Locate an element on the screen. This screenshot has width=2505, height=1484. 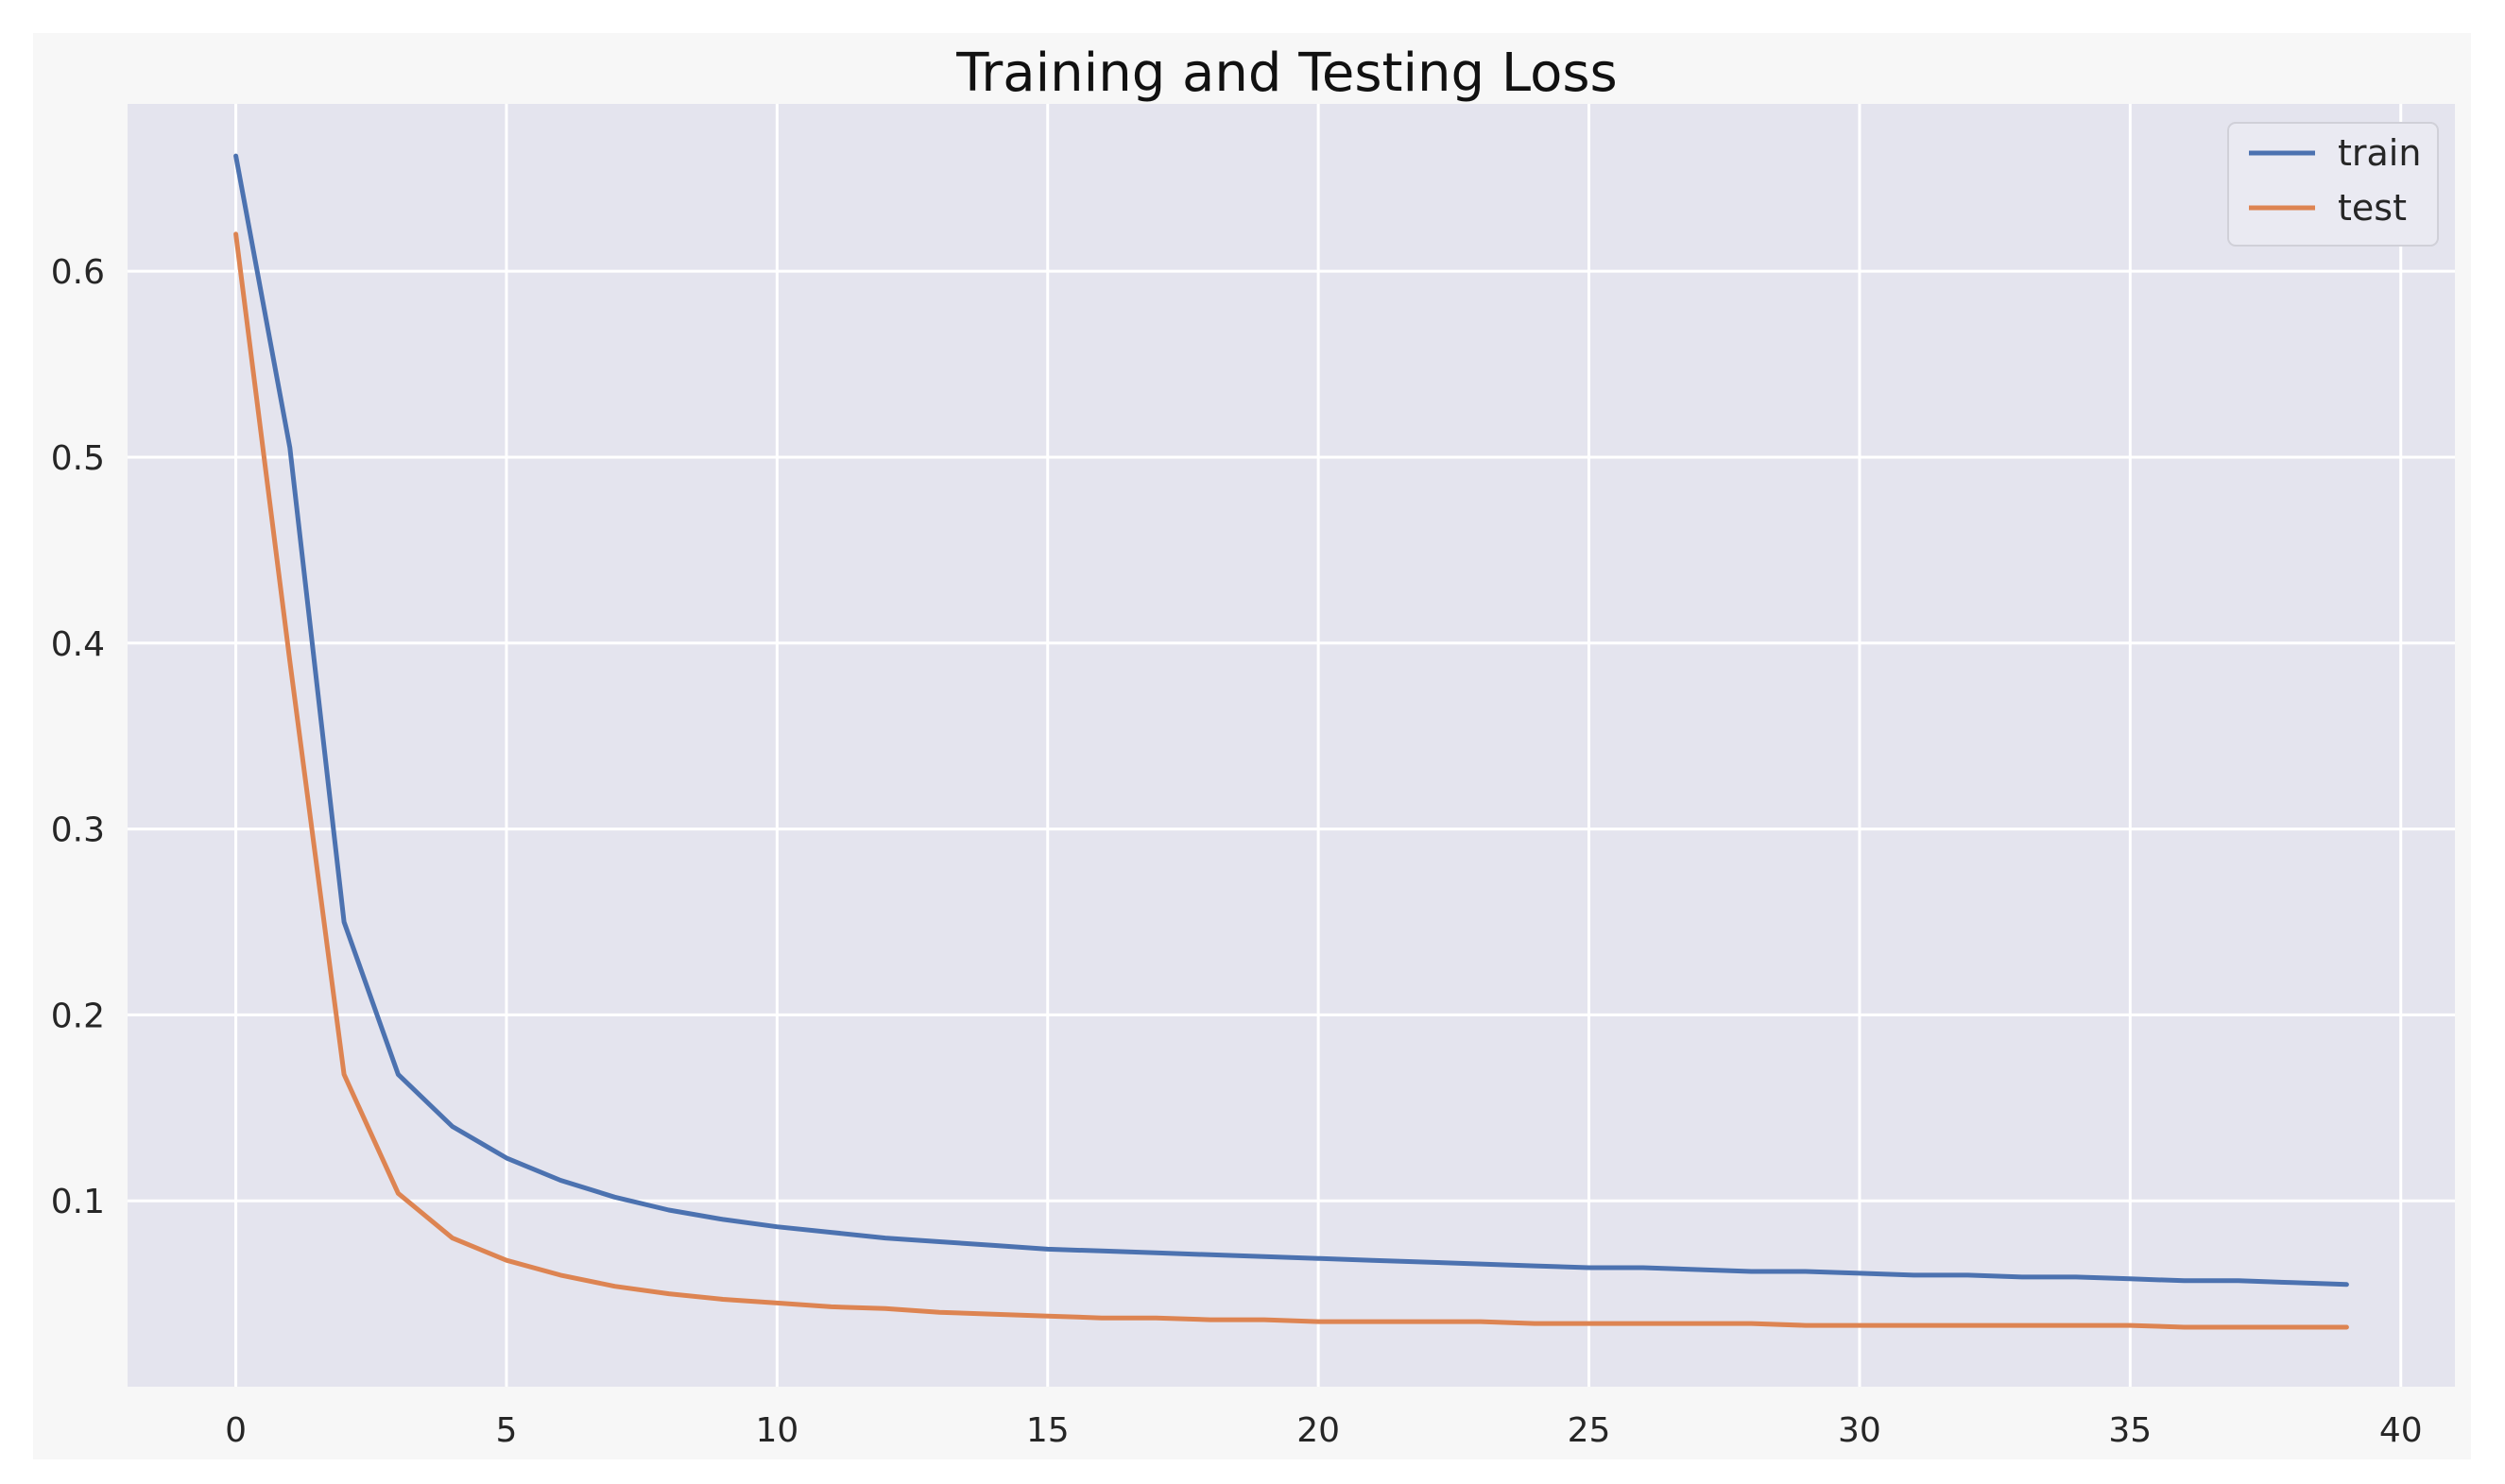
legend: train test is located at coordinates (2333, 184).